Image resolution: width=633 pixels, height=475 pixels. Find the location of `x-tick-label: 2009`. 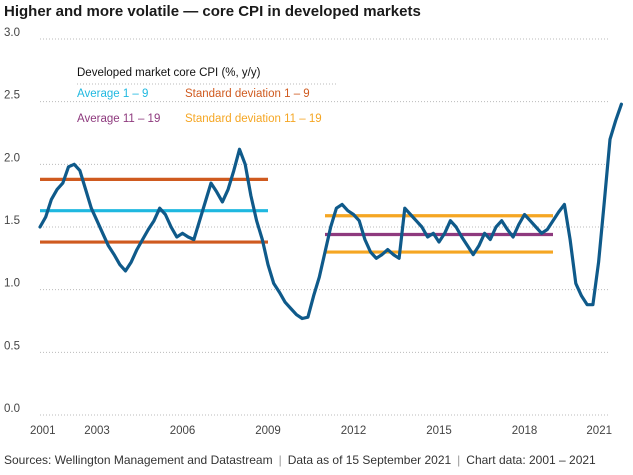

x-tick-label: 2009 is located at coordinates (268, 431).